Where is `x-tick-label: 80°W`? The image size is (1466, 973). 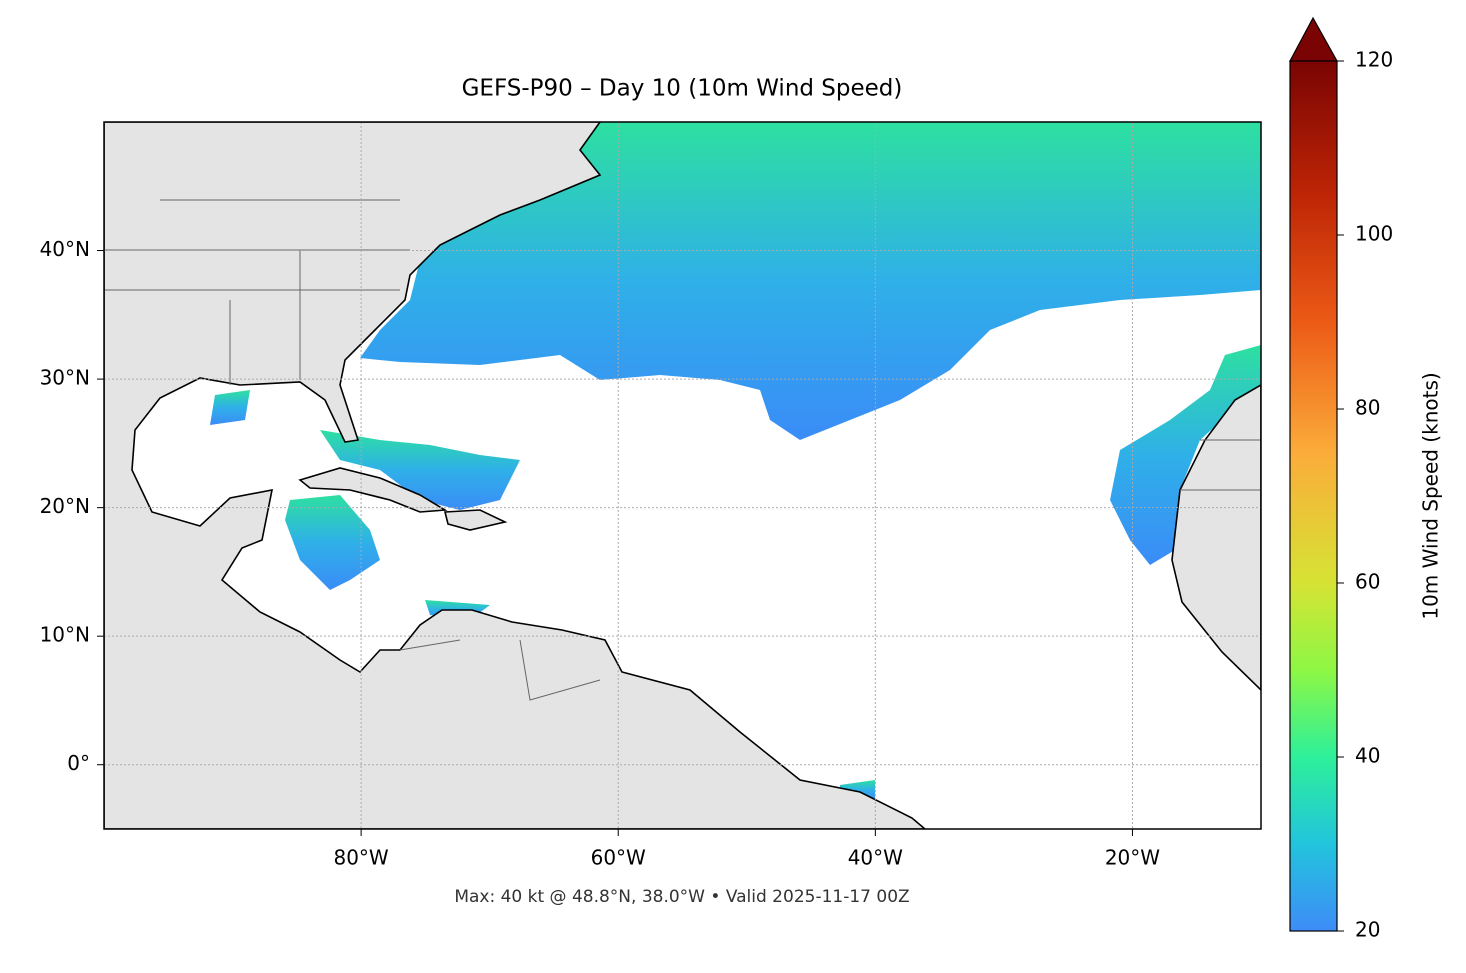
x-tick-label: 80°W is located at coordinates (360, 858).